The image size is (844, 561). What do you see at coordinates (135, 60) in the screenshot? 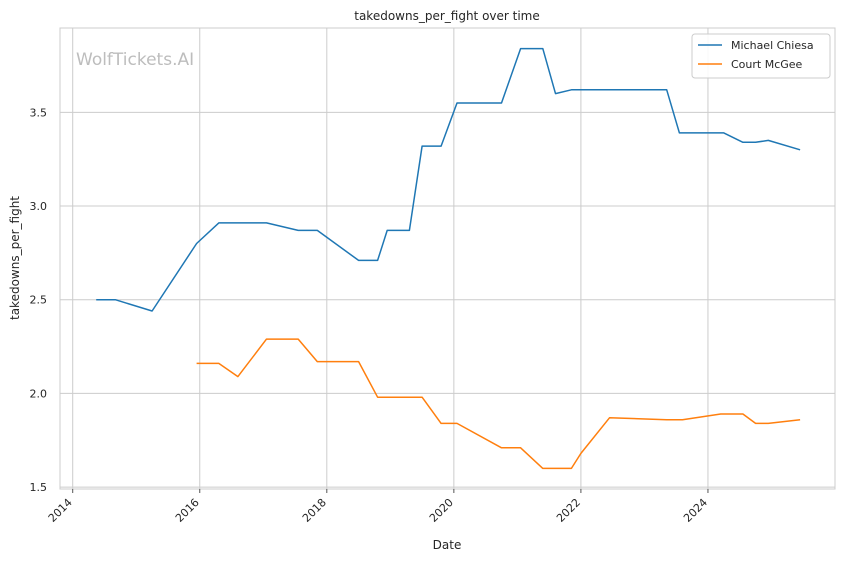
I see `watermark: WolfTickets.AI` at bounding box center [135, 60].